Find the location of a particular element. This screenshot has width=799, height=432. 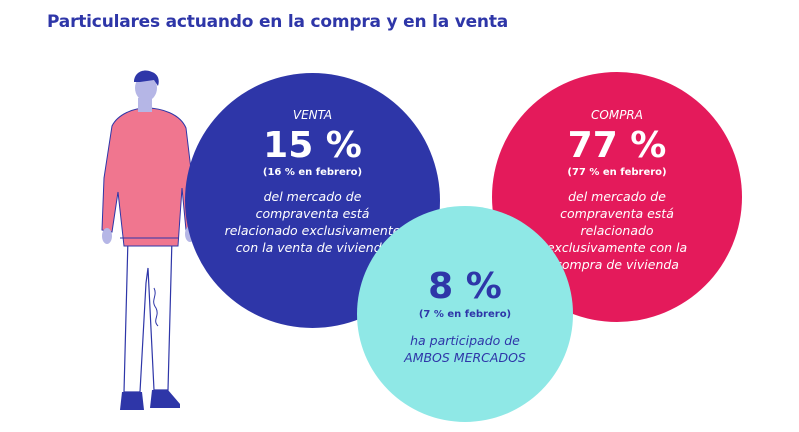

ambos-previous: (7 % en febrero) is located at coordinates (465, 314).